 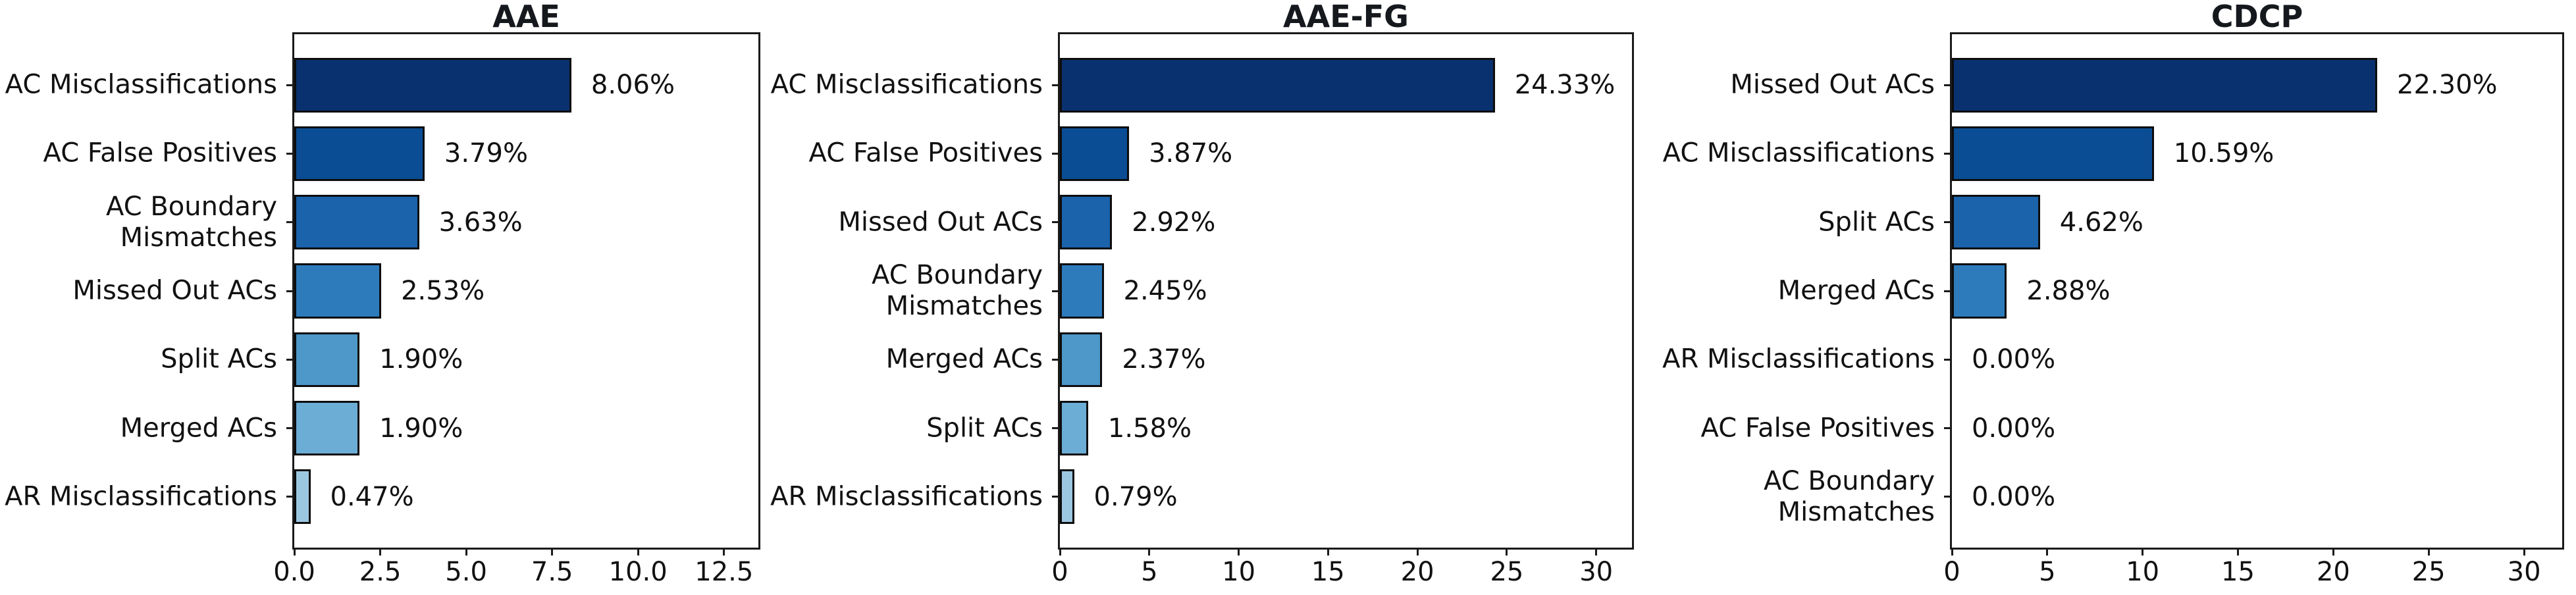 I want to click on chart-title: CDCP, so click(x=2257, y=17).